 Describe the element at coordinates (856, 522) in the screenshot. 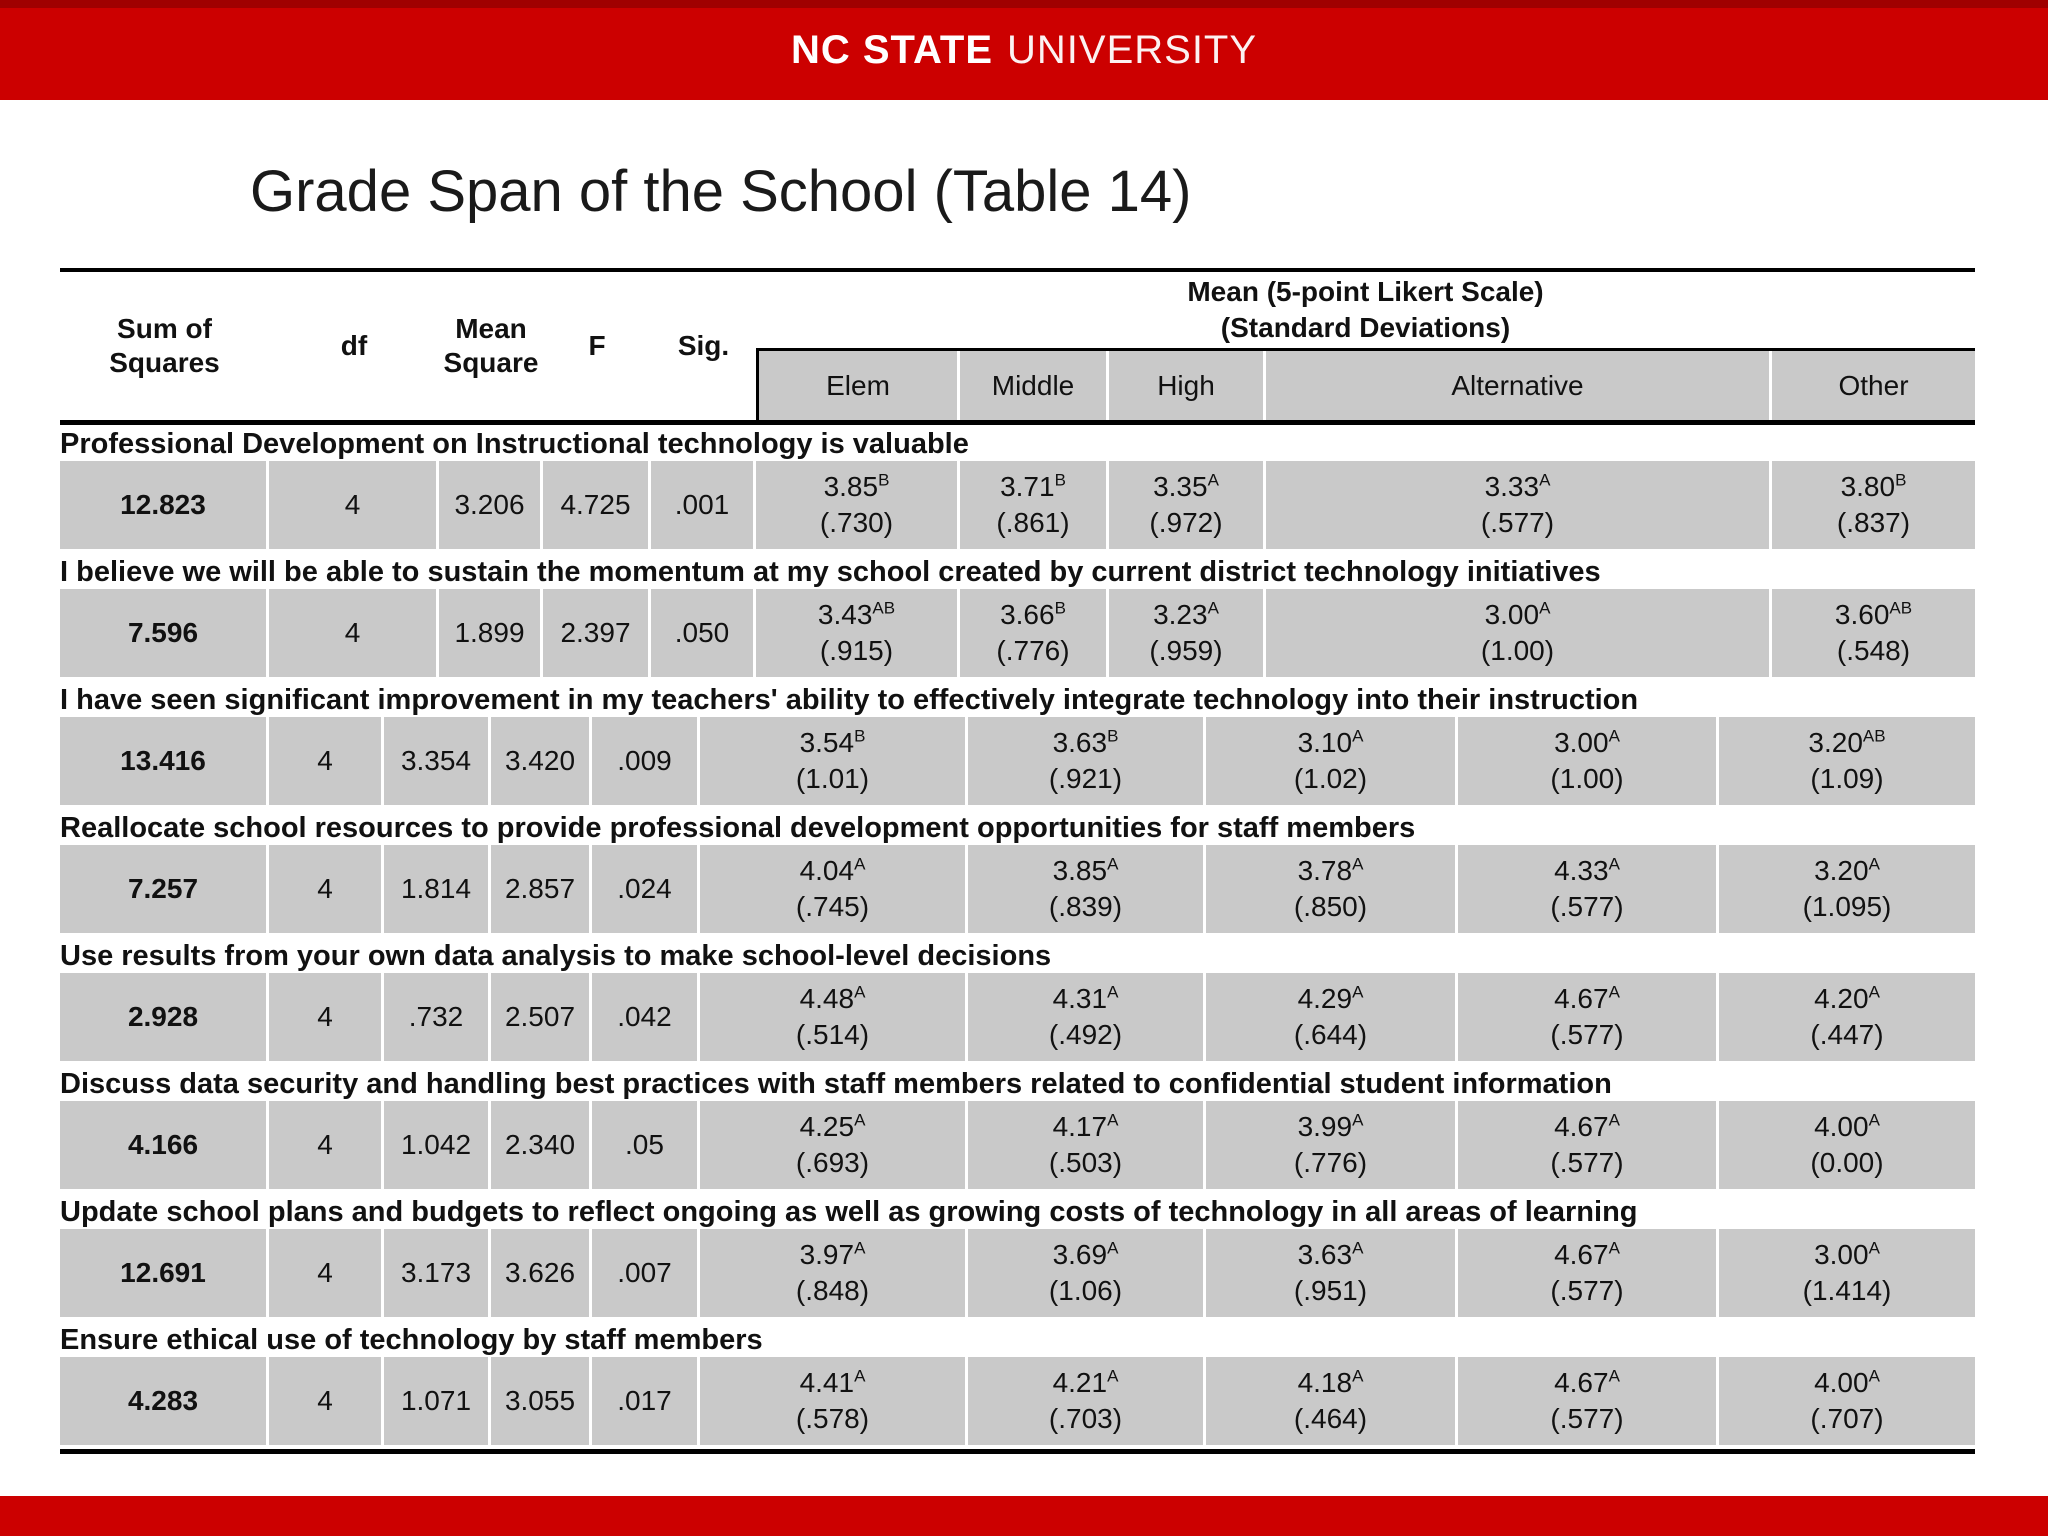

I see `standard-deviation: (.730)` at that location.